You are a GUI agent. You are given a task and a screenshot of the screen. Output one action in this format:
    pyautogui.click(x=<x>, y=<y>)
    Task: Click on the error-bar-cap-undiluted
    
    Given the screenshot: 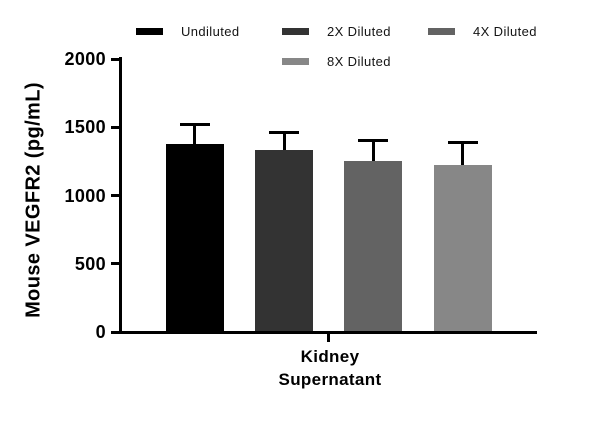 What is the action you would take?
    pyautogui.click(x=194, y=125)
    